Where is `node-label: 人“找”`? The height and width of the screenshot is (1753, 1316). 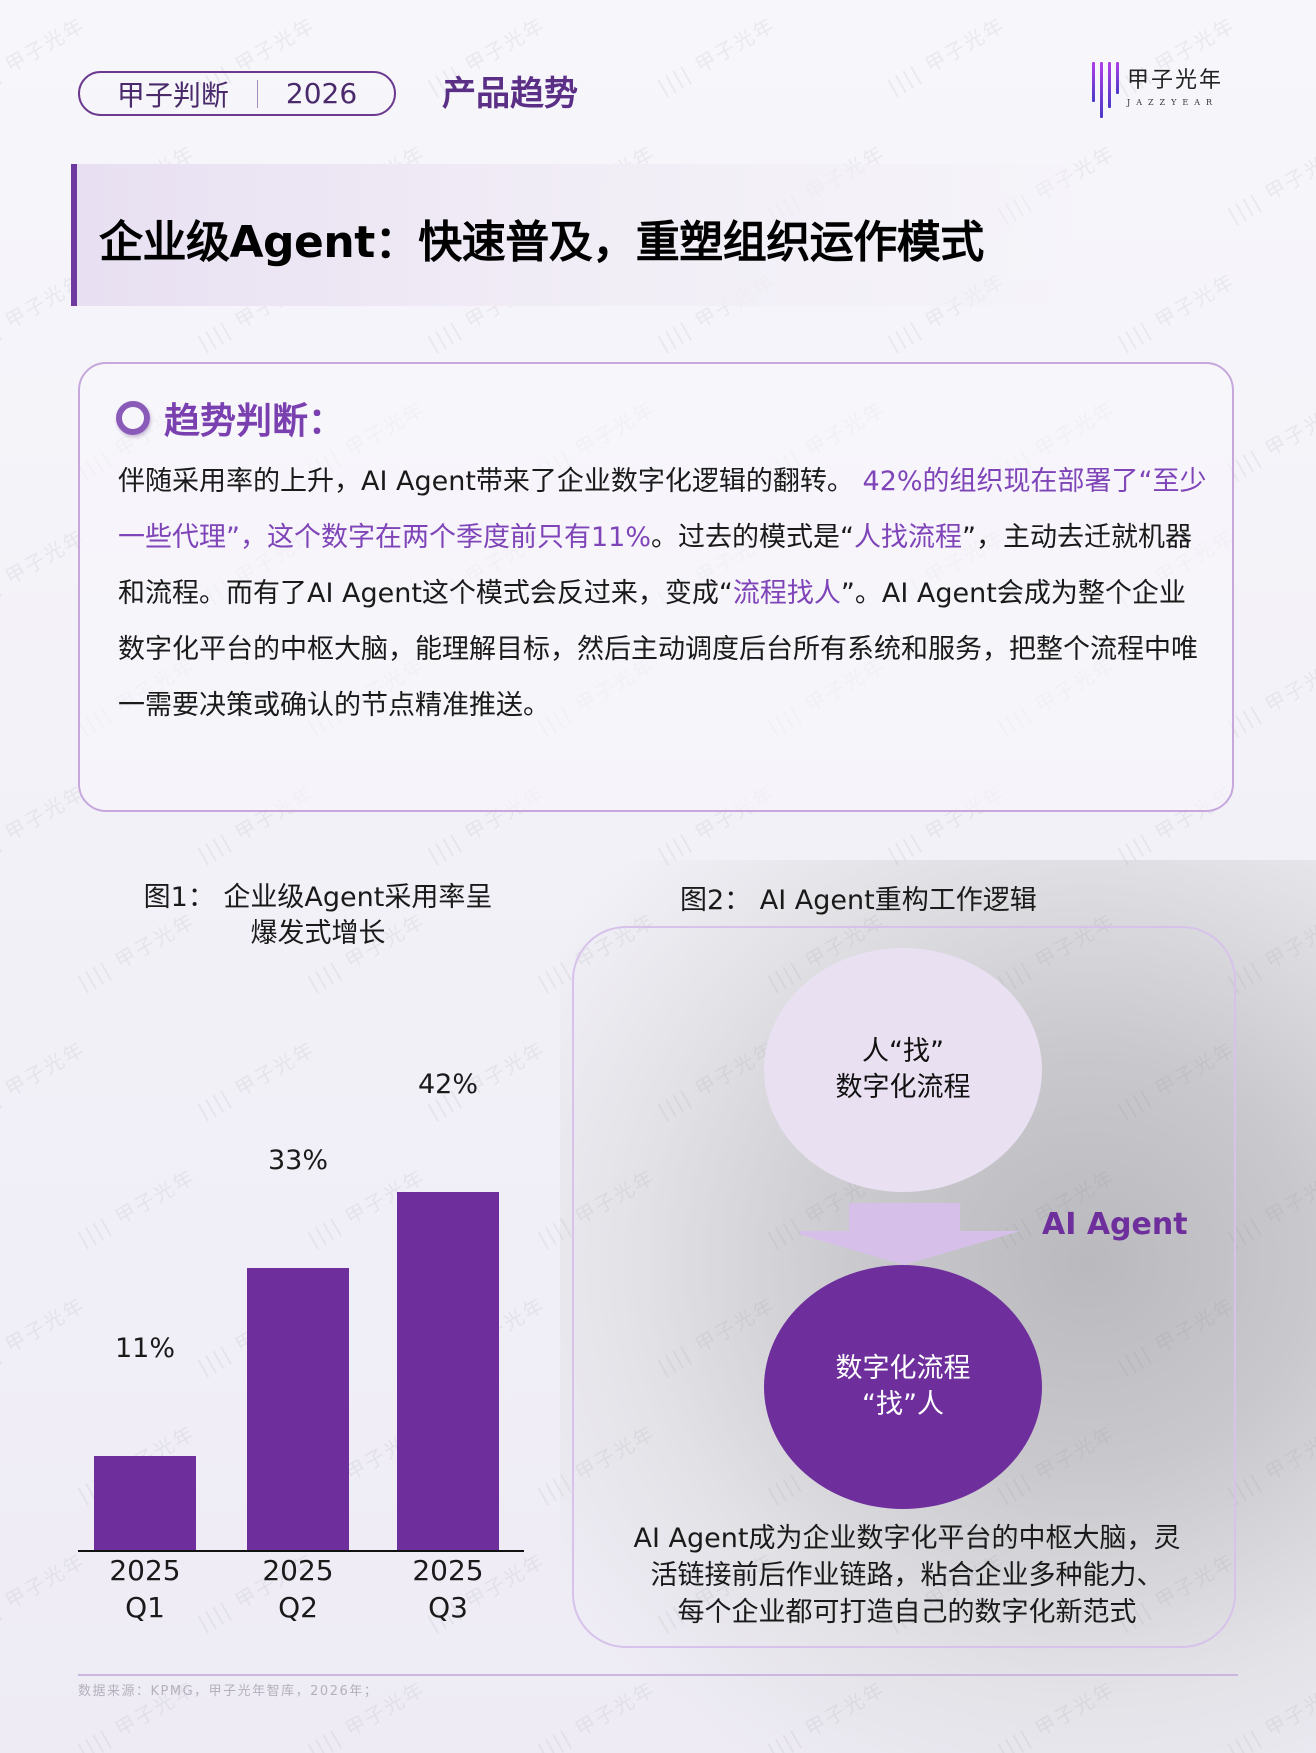 node-label: 人“找” is located at coordinates (903, 1051).